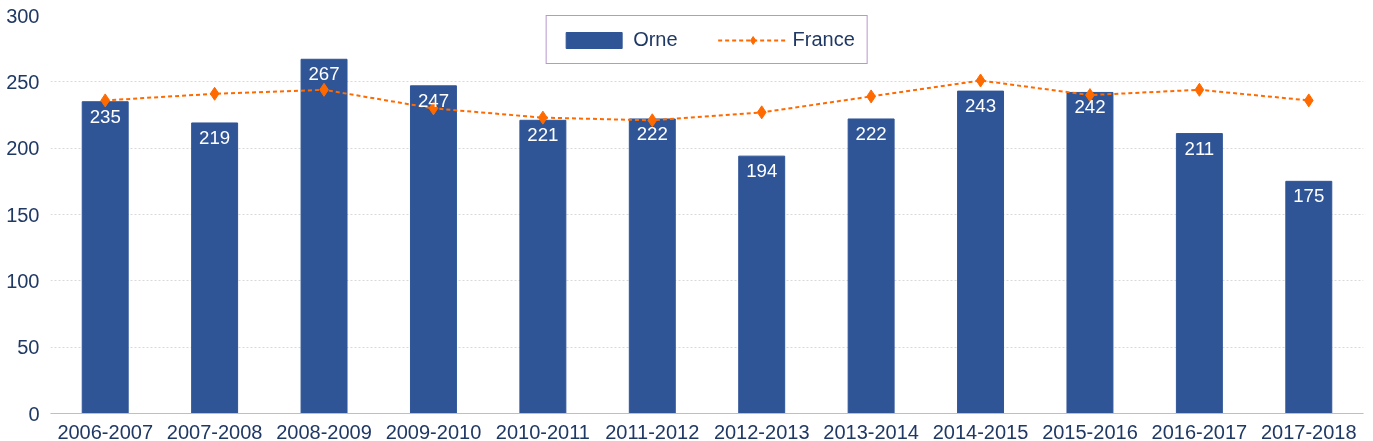  What do you see at coordinates (433, 430) in the screenshot?
I see `x-tick-label: 2009-2010` at bounding box center [433, 430].